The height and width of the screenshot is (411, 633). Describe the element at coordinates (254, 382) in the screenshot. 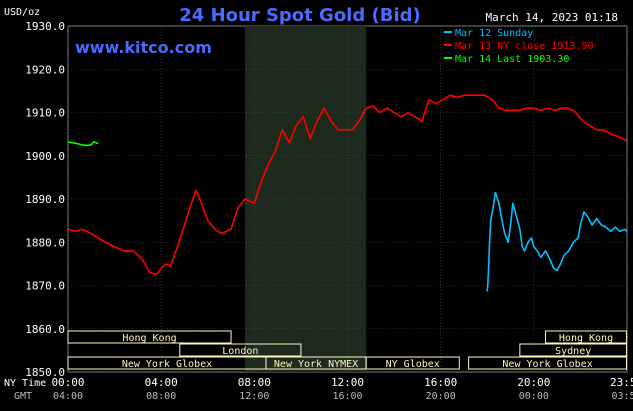

I see `x-tick-label-ny: 08:00` at that location.